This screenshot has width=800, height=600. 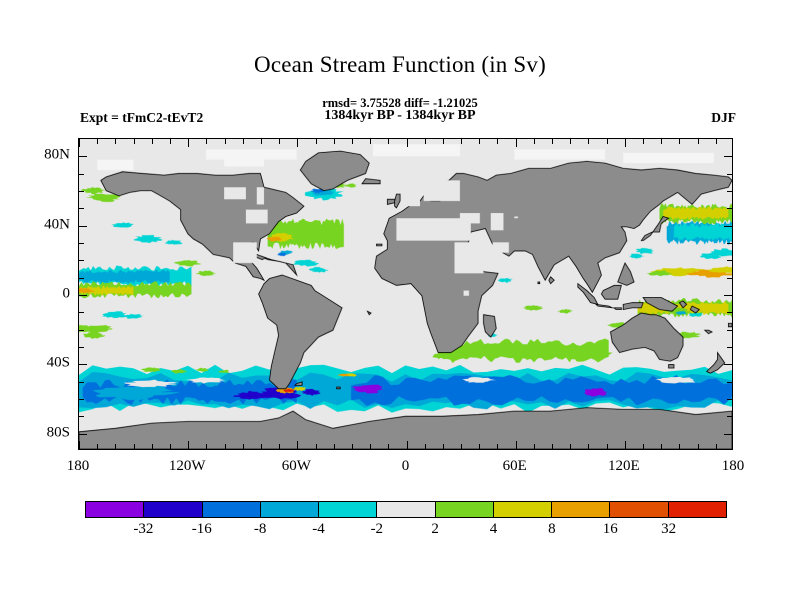 What do you see at coordinates (400, 103) in the screenshot?
I see `rmsd-annotation: rmsd= 3.75528 diff= -1.21025` at bounding box center [400, 103].